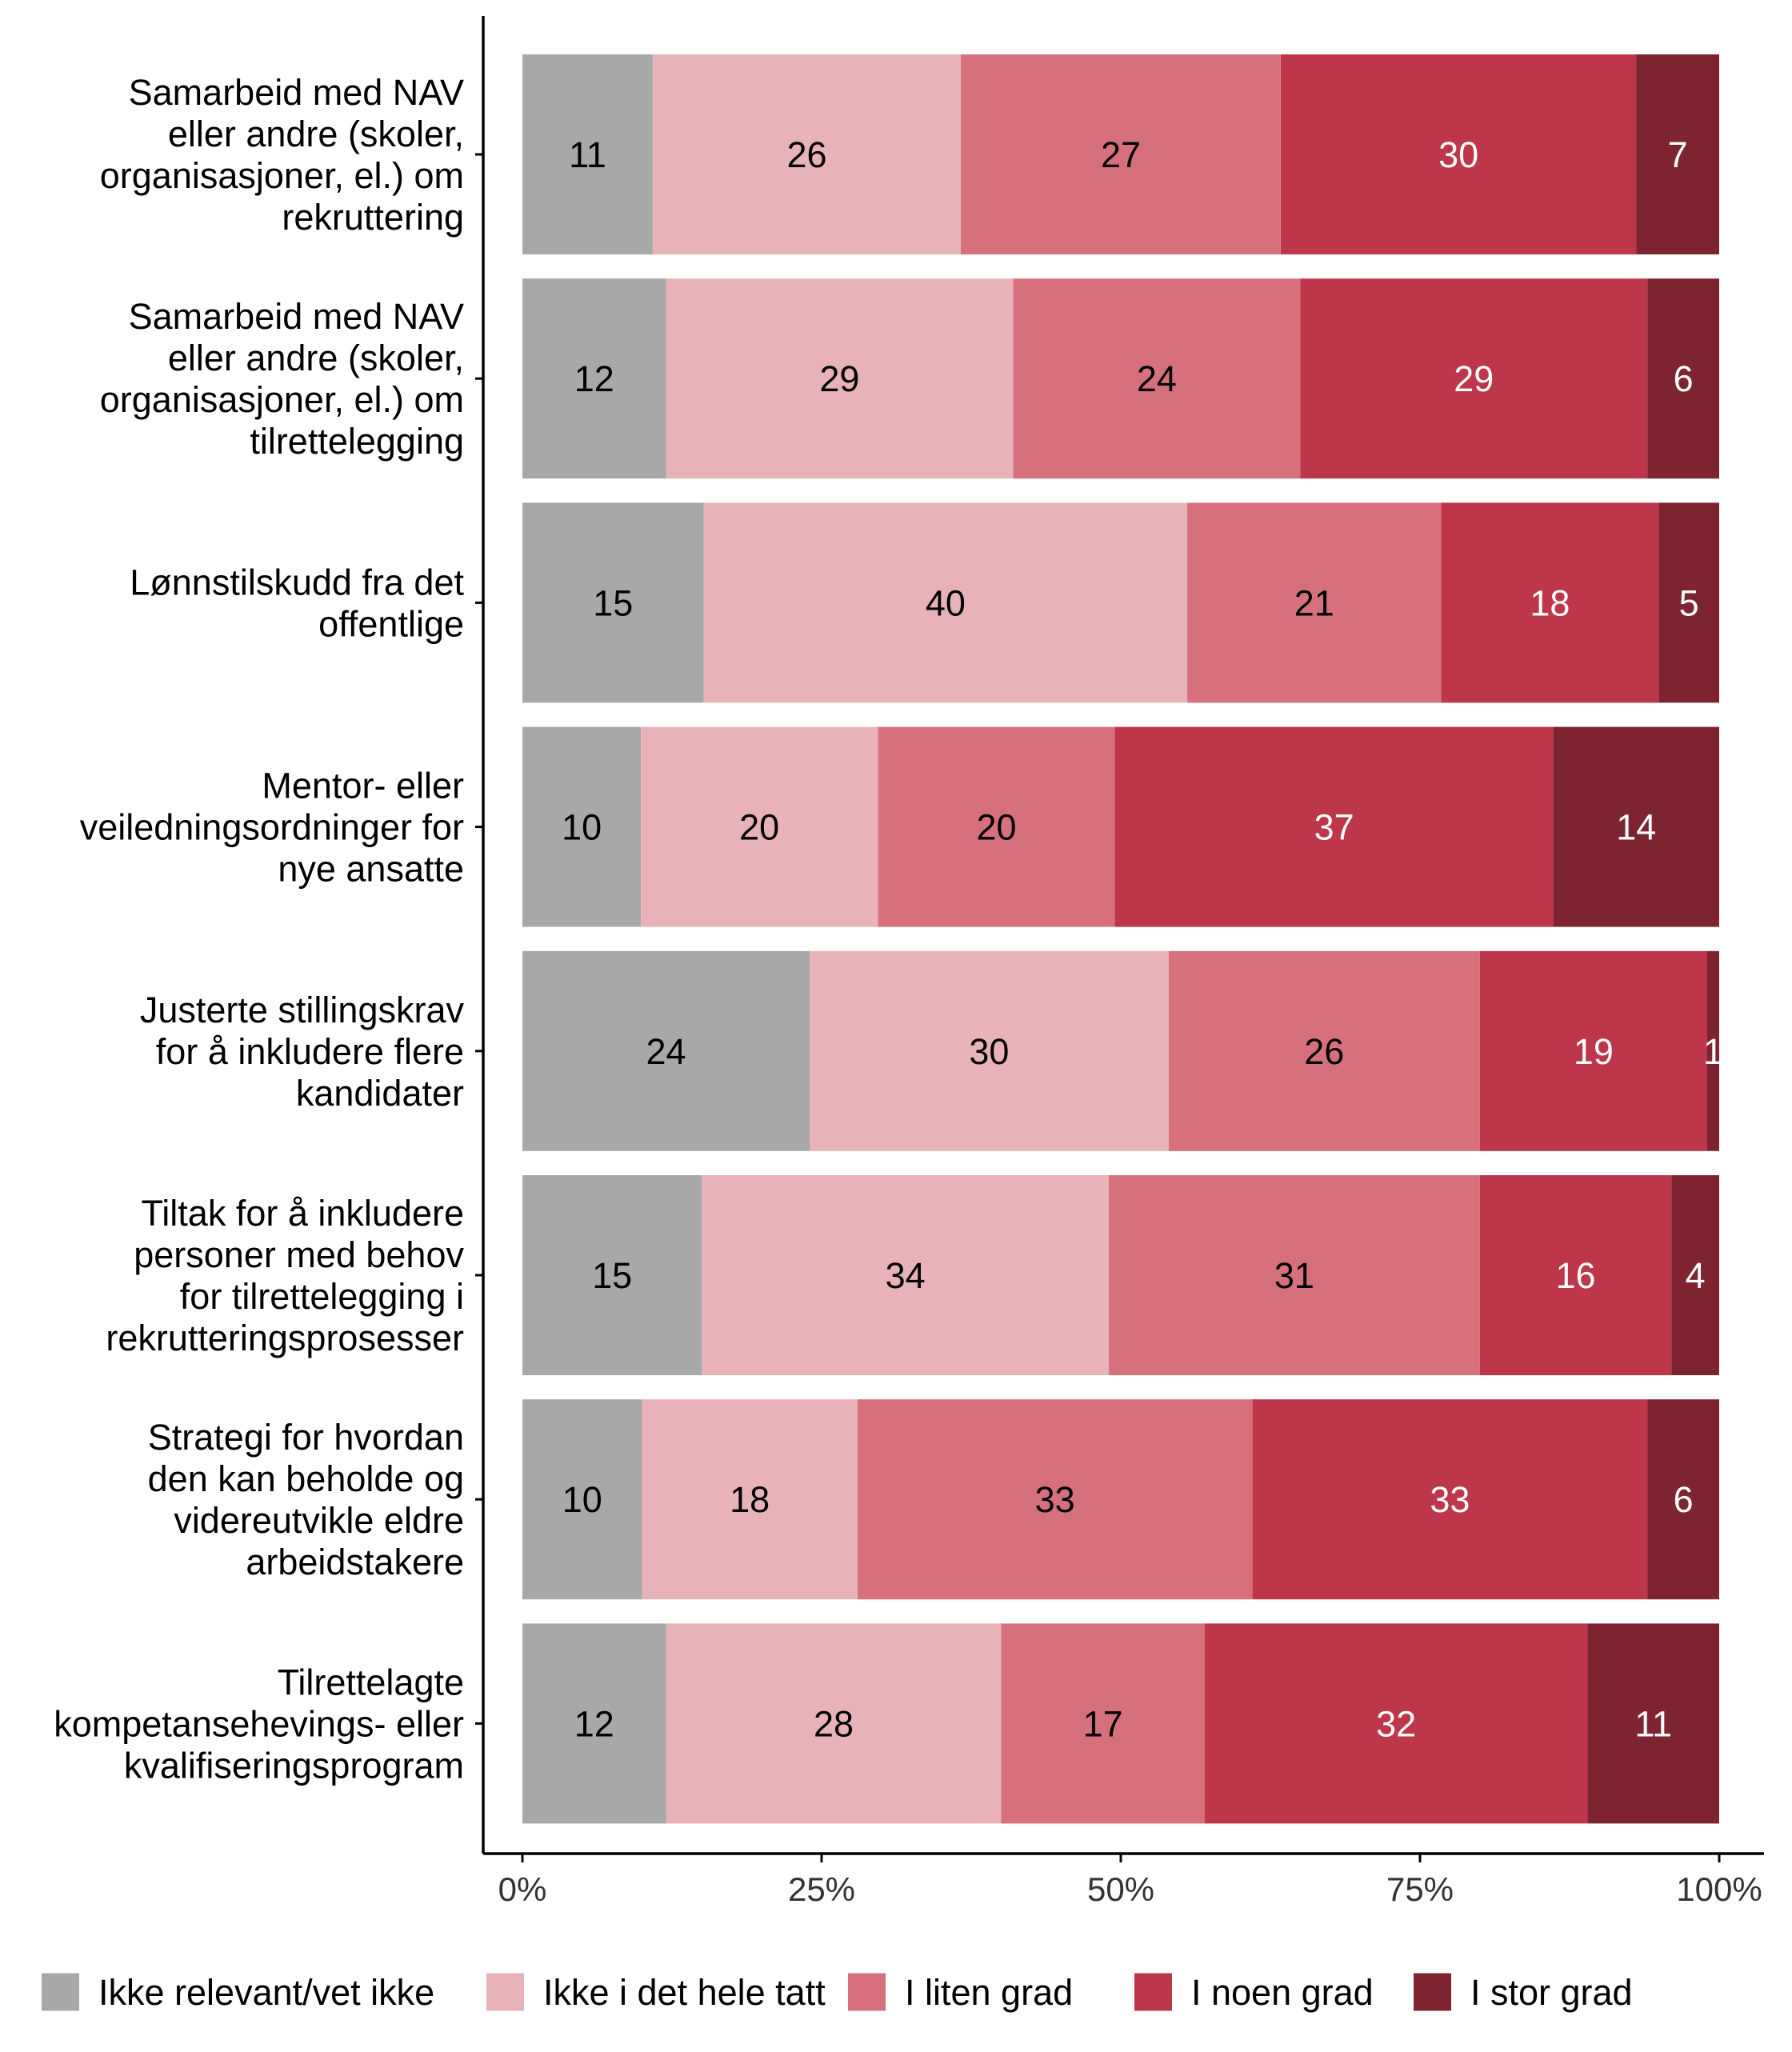 The height and width of the screenshot is (2052, 1792). I want to click on bar-value-label: 24, so click(1157, 378).